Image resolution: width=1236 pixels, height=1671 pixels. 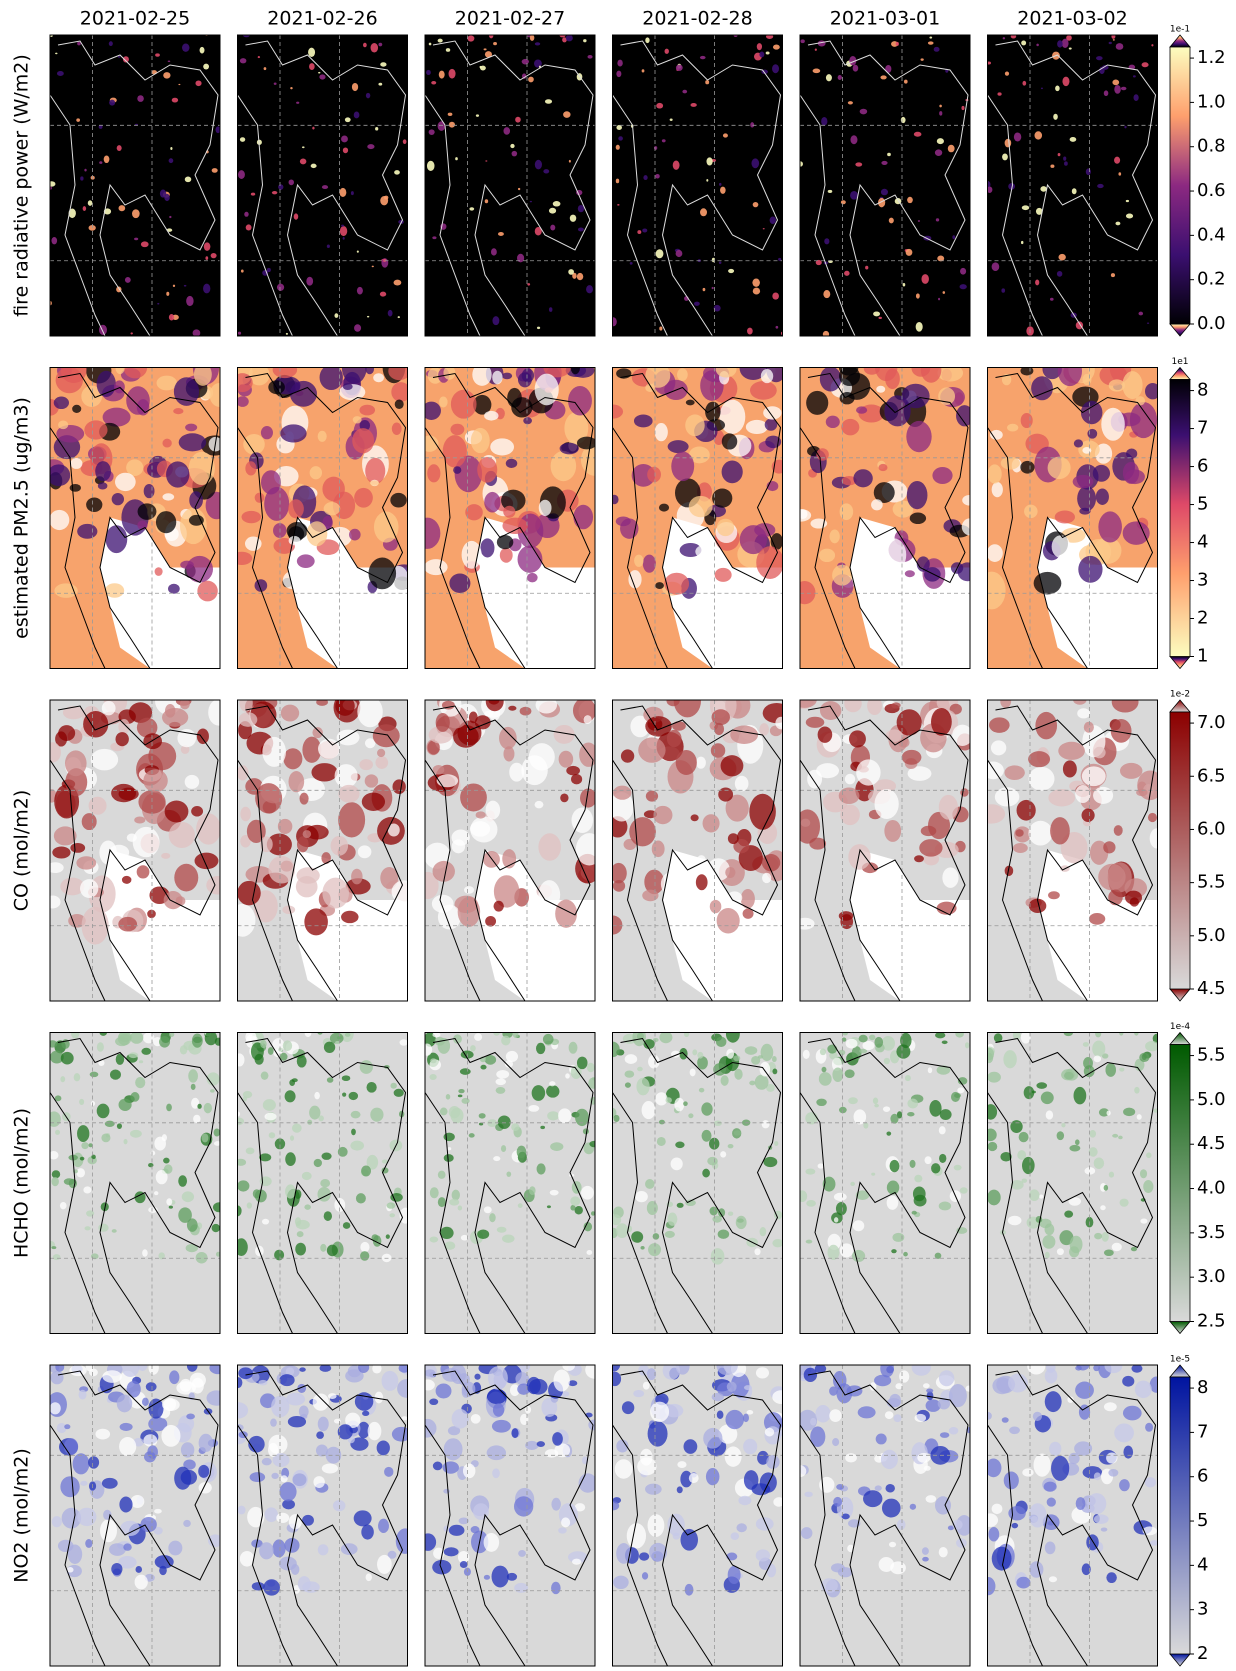 What do you see at coordinates (1180, 1038) in the screenshot?
I see `colorbar-extend` at bounding box center [1180, 1038].